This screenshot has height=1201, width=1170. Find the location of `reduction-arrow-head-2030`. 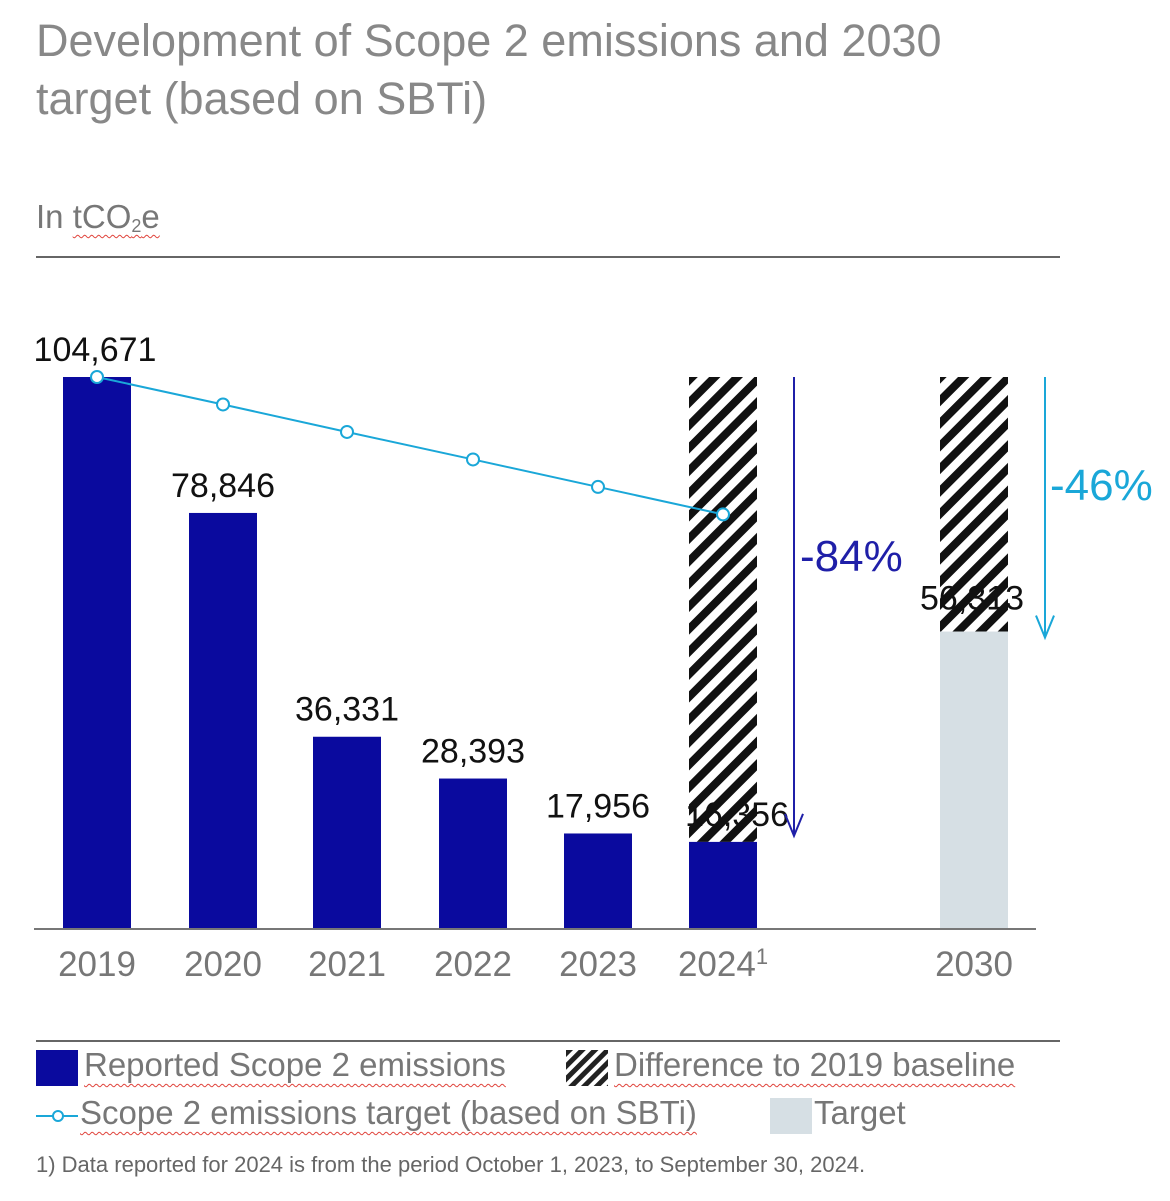

reduction-arrow-head-2030 is located at coordinates (1045, 628).